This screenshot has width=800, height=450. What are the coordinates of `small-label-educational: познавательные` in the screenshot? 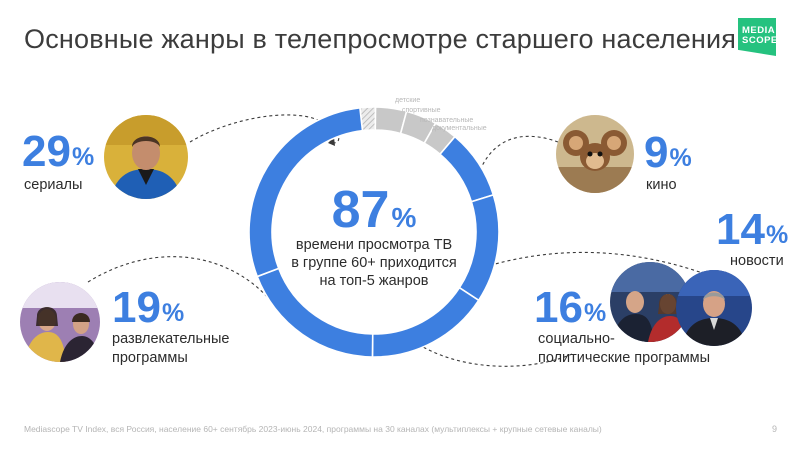 It's located at (447, 120).